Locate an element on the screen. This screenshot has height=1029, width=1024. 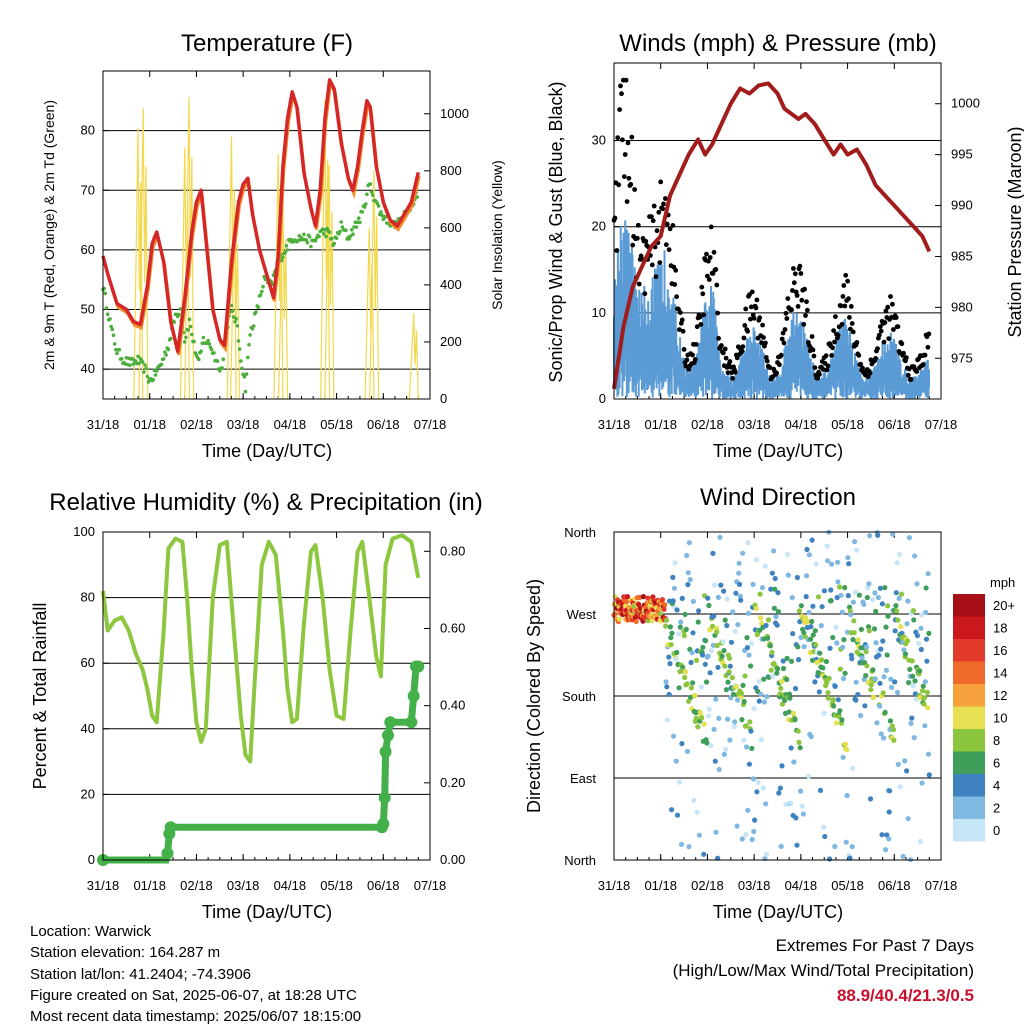
direction-xlabel: Time (Day/UTC) is located at coordinates (778, 912).